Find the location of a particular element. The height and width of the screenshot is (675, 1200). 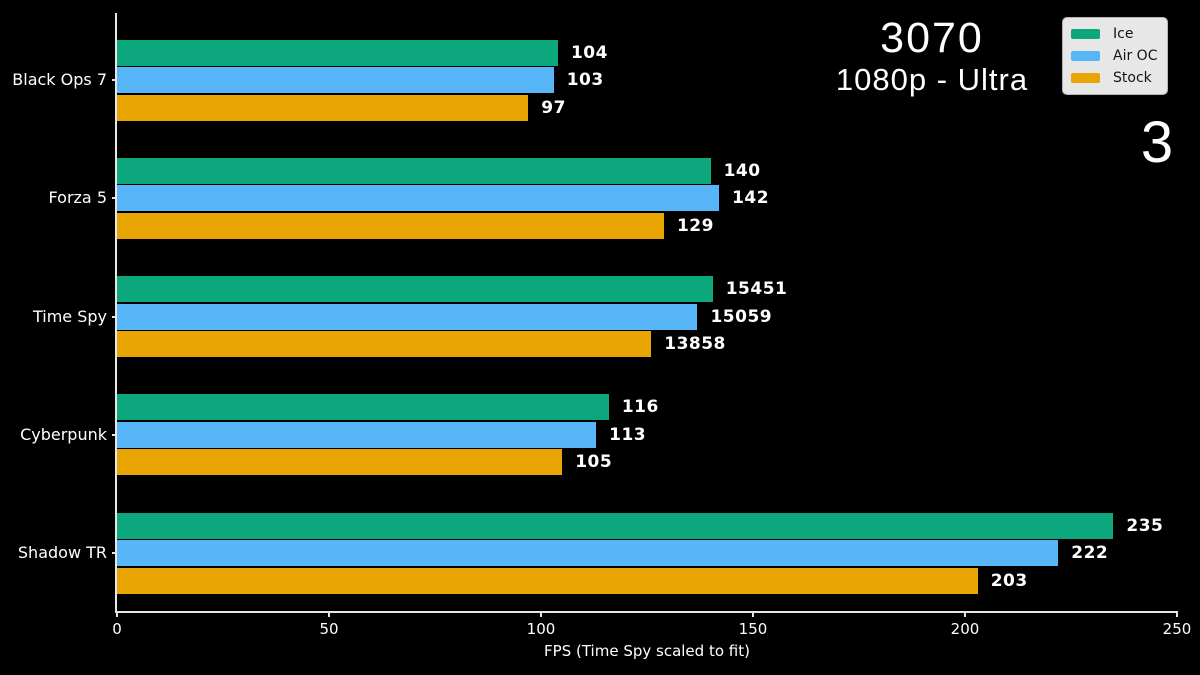

bar-group: 15451 15059 13858 is located at coordinates (647, 317).